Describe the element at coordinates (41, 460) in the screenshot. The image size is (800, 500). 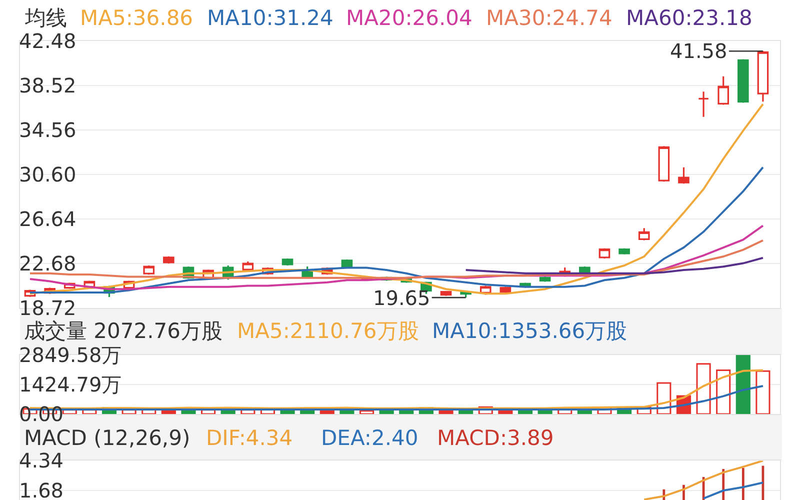
I see `y-tick-label: 4.34` at that location.